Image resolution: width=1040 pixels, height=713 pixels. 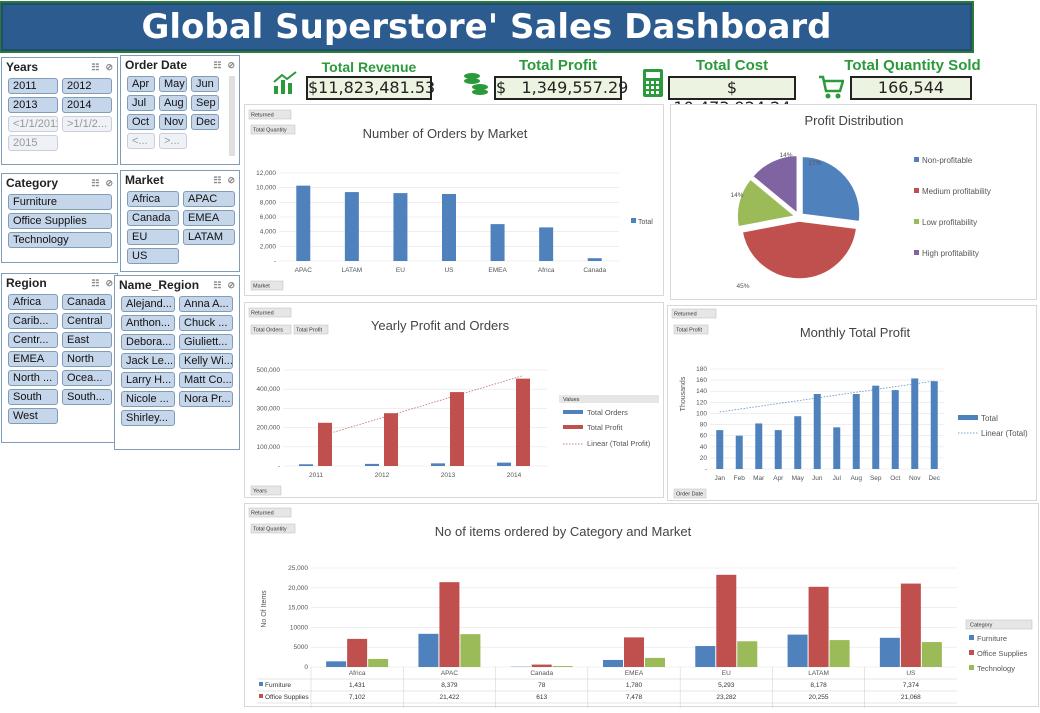 I want to click on slicer-item: West, so click(x=33, y=416).